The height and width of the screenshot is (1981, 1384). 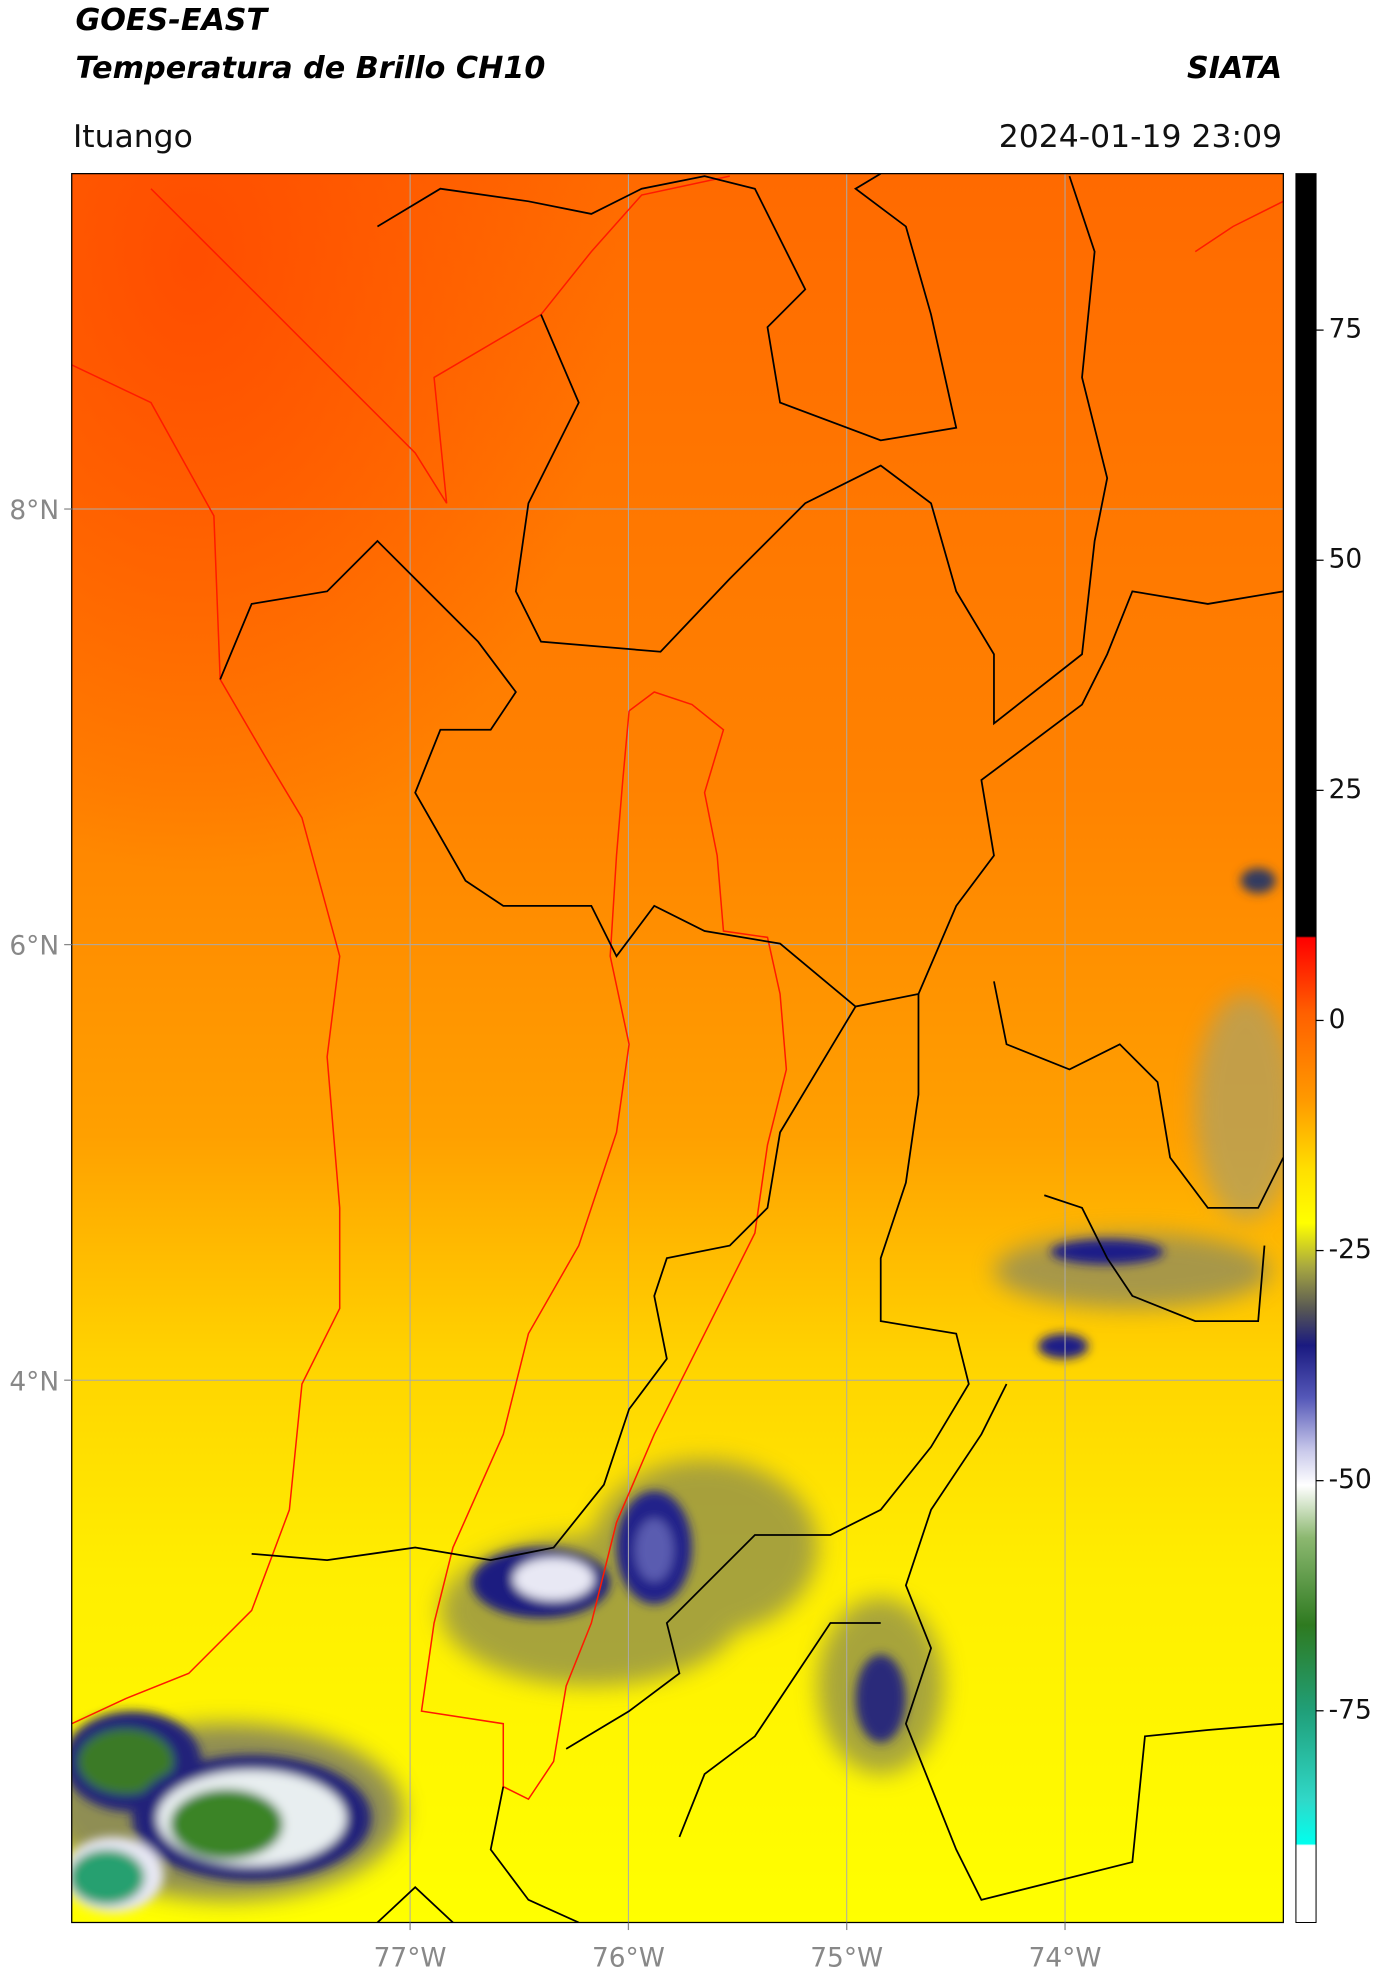 I want to click on colorbar-label: -25, so click(x=1350, y=1249).